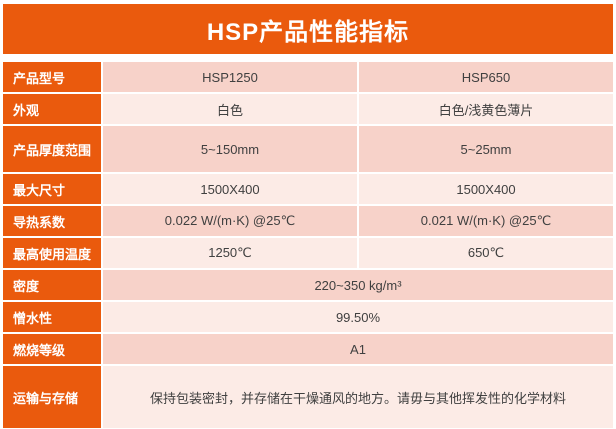 The height and width of the screenshot is (429, 616). I want to click on table-row-max-service-temp: 最高使用温度 1250℃ 650℃, so click(308, 253).